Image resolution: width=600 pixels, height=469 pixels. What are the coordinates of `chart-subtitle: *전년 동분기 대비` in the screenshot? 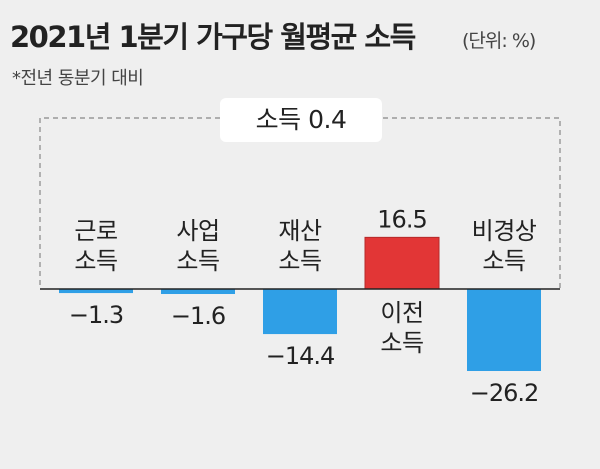 It's located at (77, 78).